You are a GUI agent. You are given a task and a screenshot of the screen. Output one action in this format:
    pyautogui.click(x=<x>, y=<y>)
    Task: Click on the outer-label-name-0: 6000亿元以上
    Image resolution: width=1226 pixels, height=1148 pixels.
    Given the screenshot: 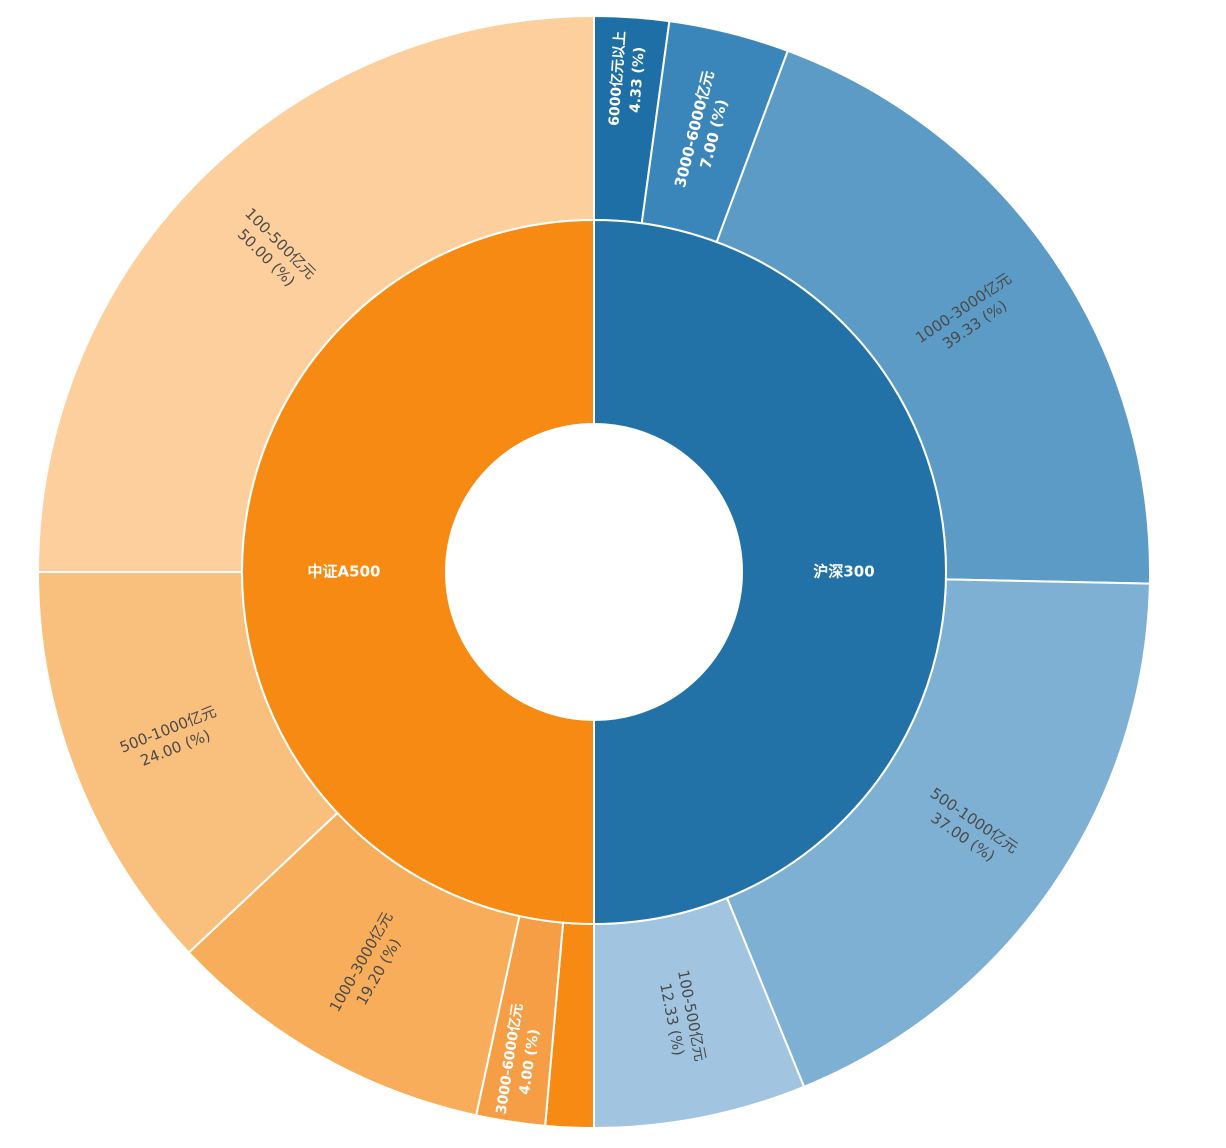 What is the action you would take?
    pyautogui.click(x=616, y=78)
    